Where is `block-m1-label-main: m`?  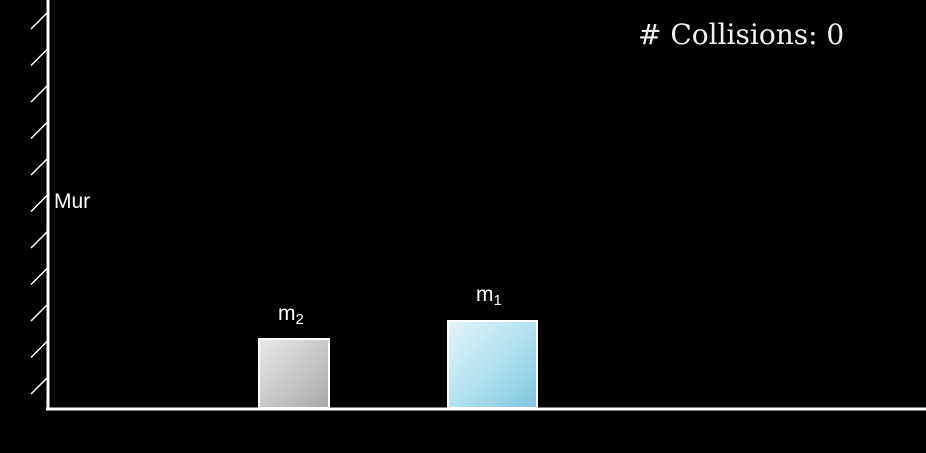
block-m1-label-main: m is located at coordinates (485, 294).